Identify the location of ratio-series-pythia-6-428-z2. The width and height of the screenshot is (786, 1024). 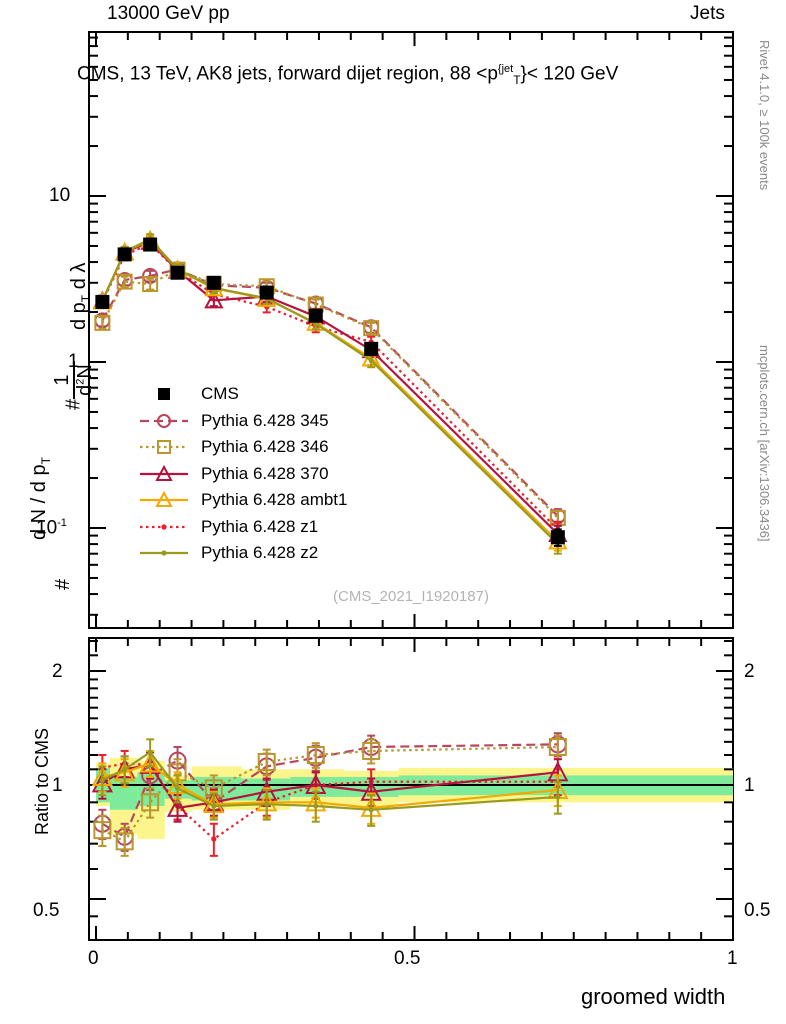
(330, 782).